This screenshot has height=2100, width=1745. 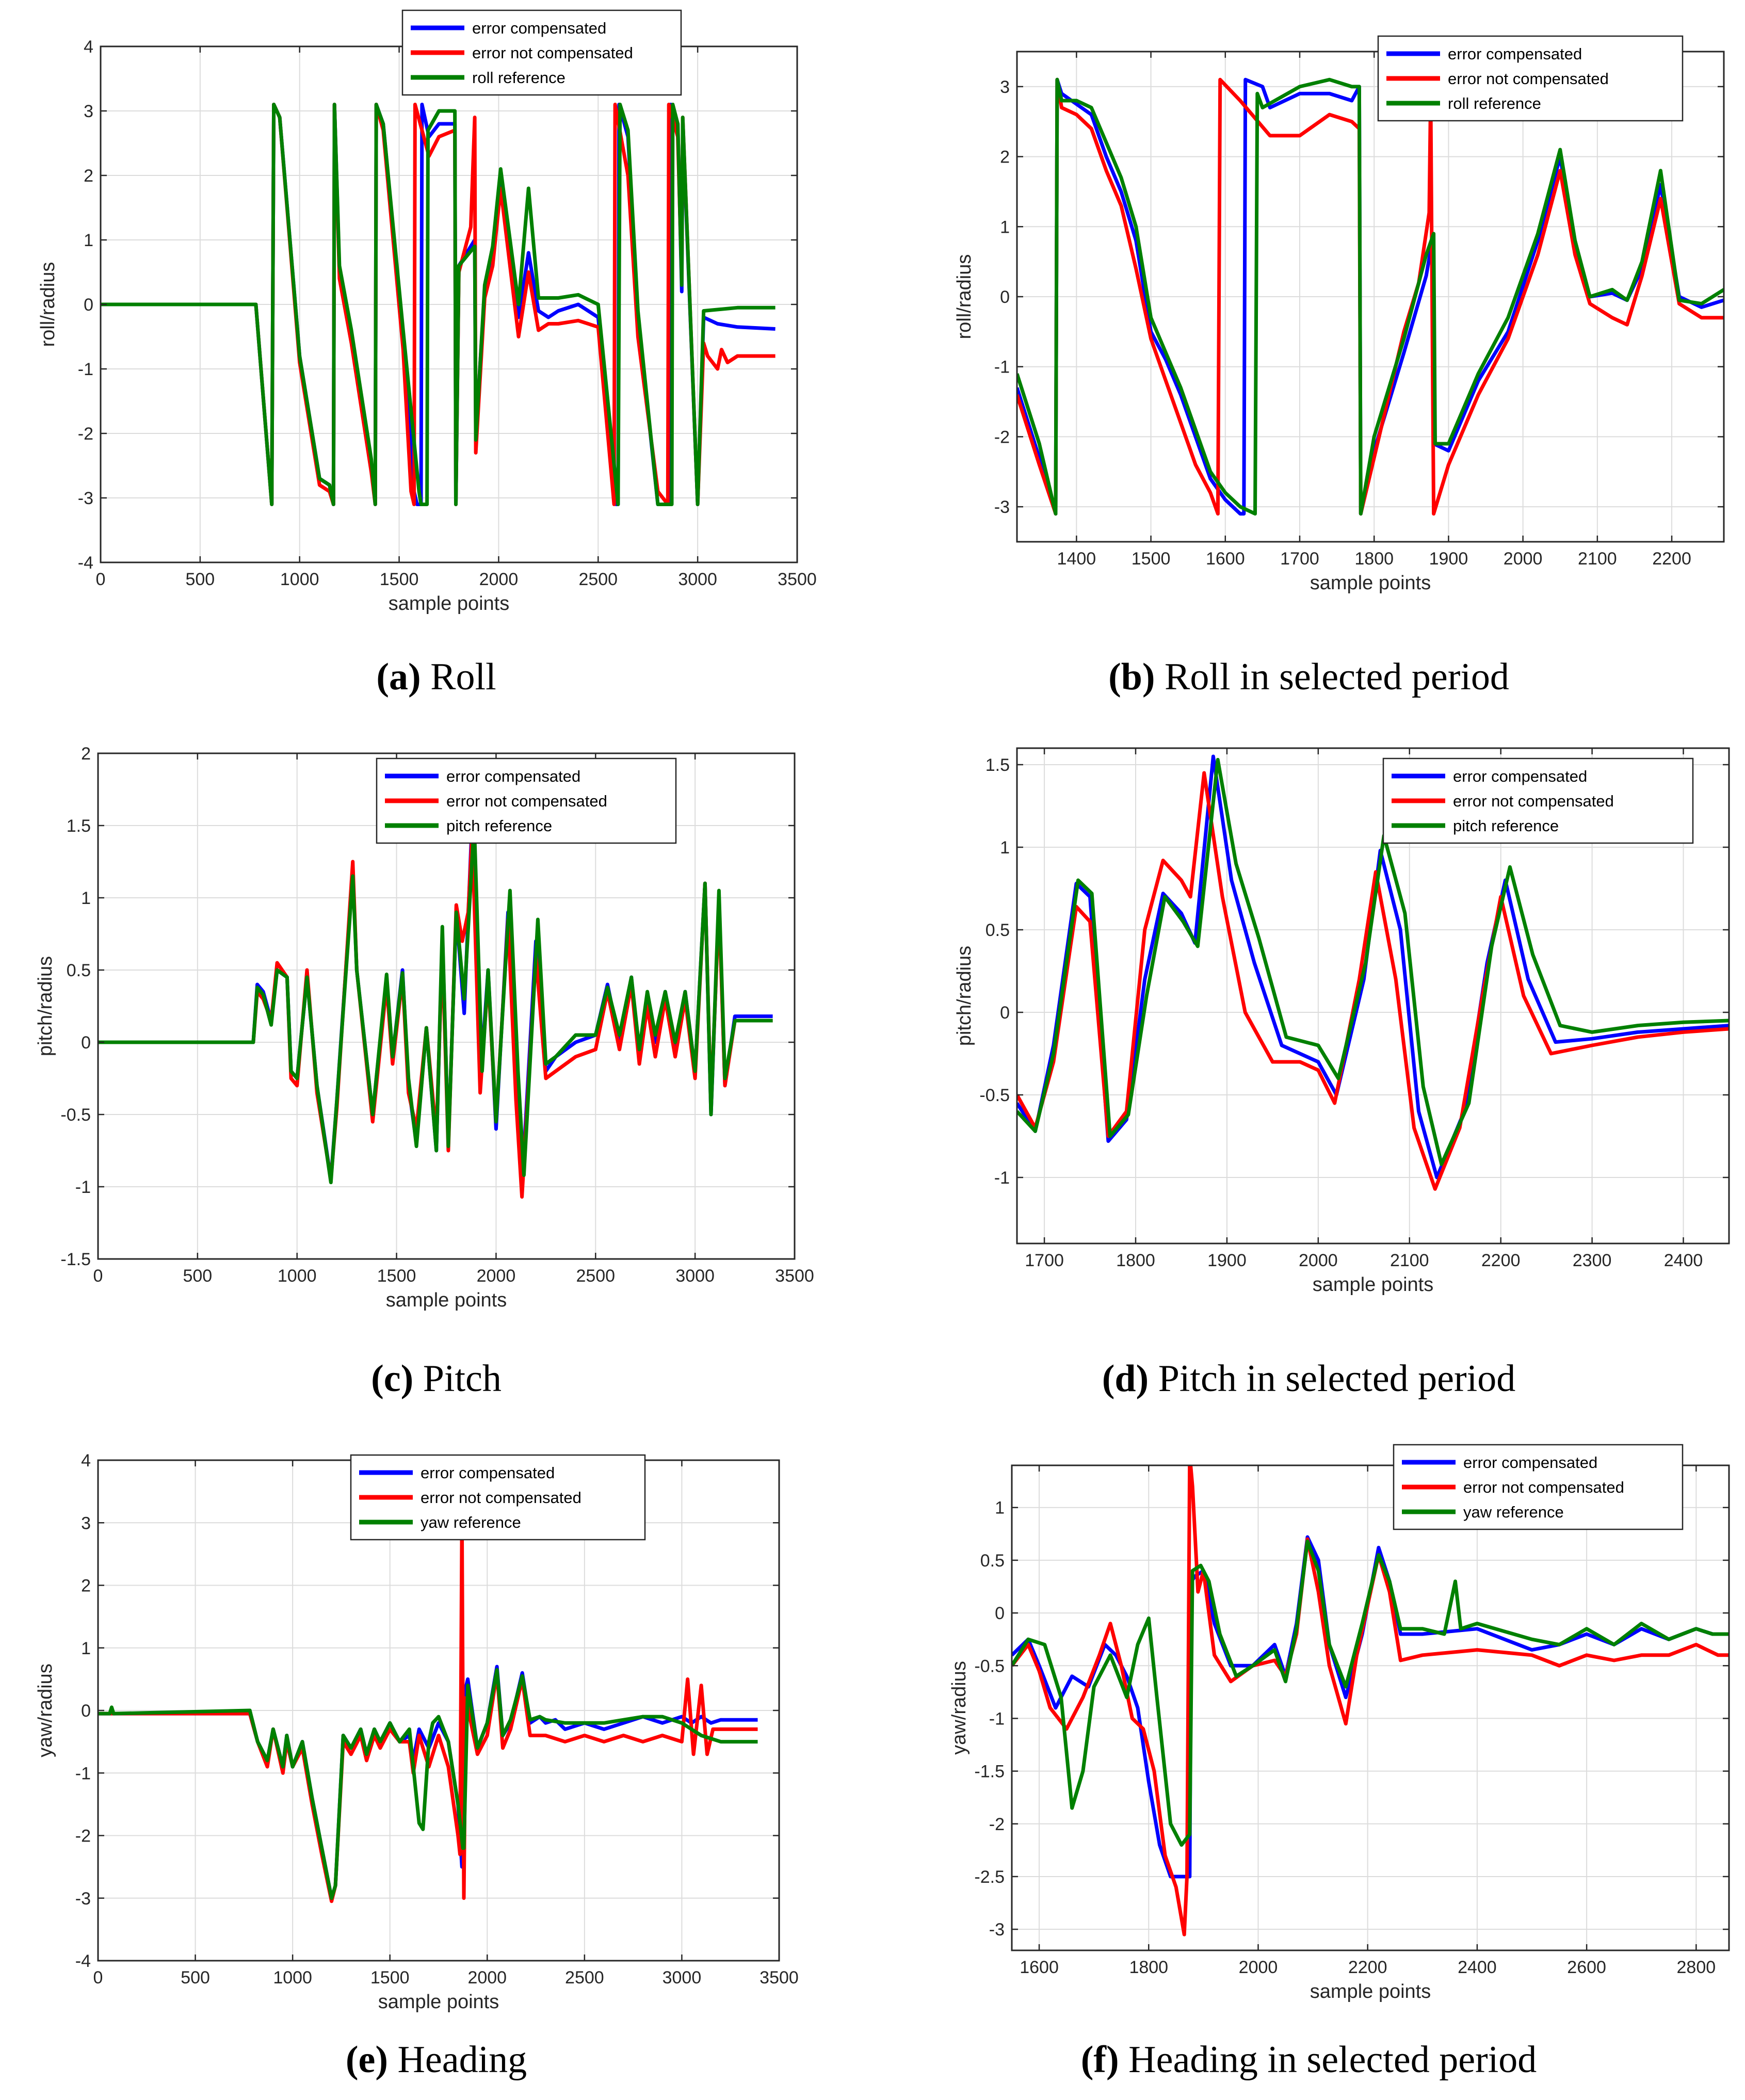 What do you see at coordinates (1227, 1261) in the screenshot?
I see `x-tick-label: 1900` at bounding box center [1227, 1261].